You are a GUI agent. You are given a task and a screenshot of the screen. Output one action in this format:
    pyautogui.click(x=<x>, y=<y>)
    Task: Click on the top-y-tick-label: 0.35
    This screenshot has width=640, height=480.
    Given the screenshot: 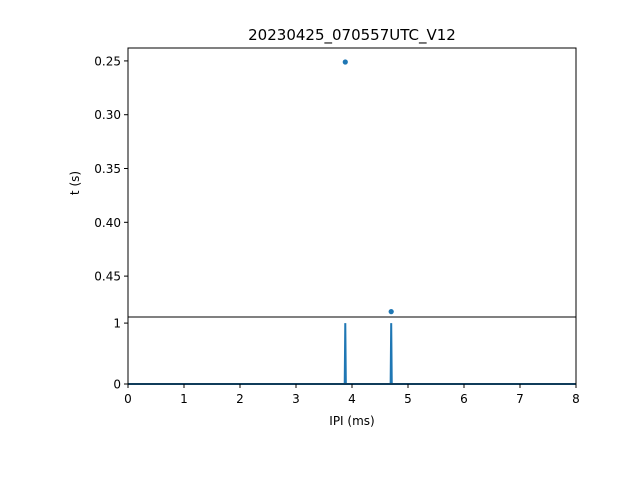 What is the action you would take?
    pyautogui.click(x=107, y=169)
    